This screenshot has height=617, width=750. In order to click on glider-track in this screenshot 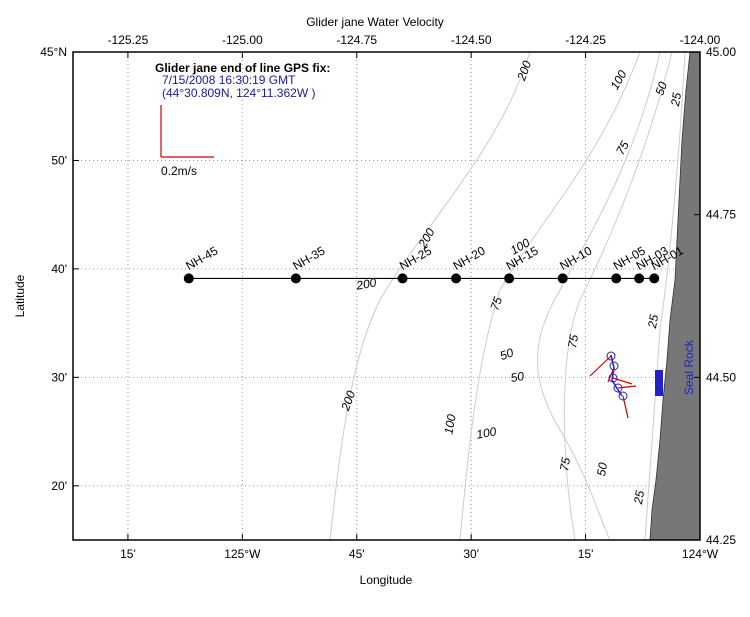, I will do `click(613, 385)`.